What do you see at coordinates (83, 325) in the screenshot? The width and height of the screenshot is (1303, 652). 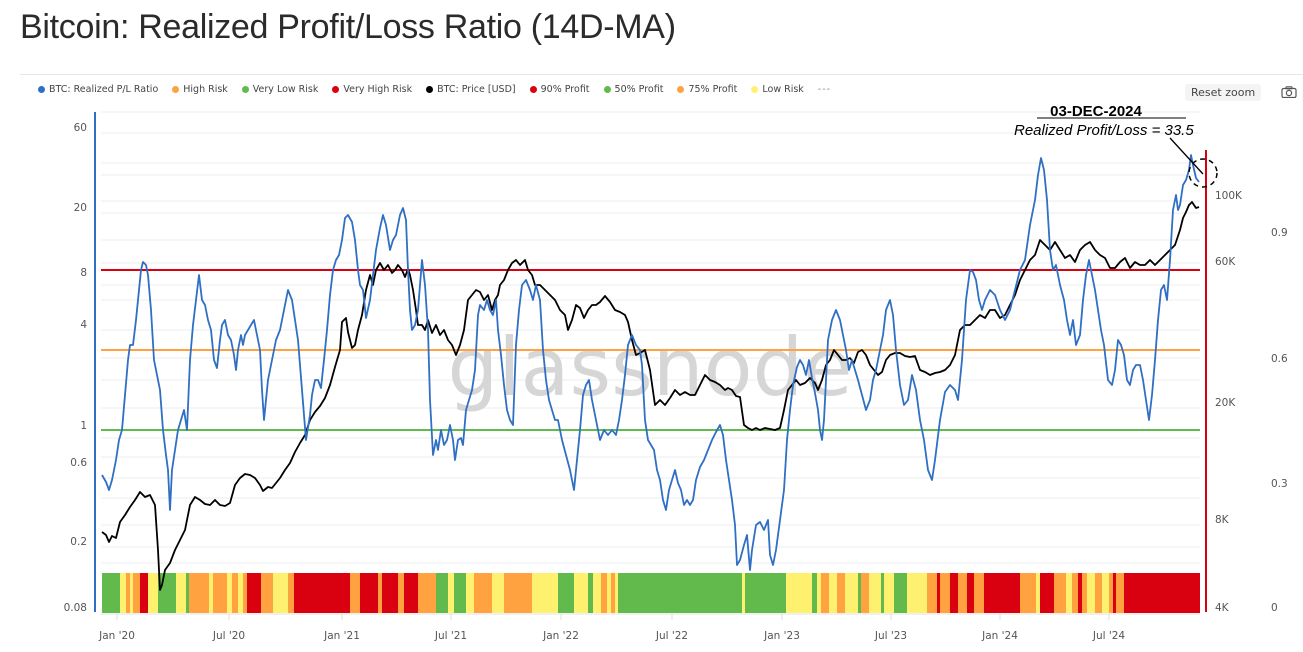 I see `svg-text: 4` at bounding box center [83, 325].